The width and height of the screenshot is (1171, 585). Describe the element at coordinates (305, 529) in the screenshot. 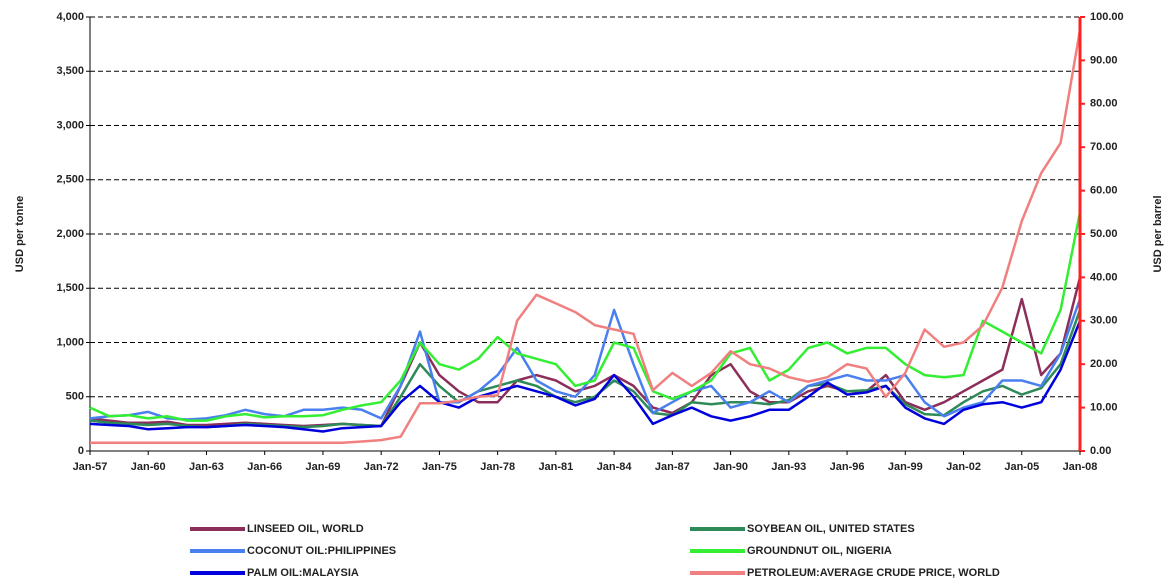

I see `legend-label: LINSEED OIL, WORLD` at that location.